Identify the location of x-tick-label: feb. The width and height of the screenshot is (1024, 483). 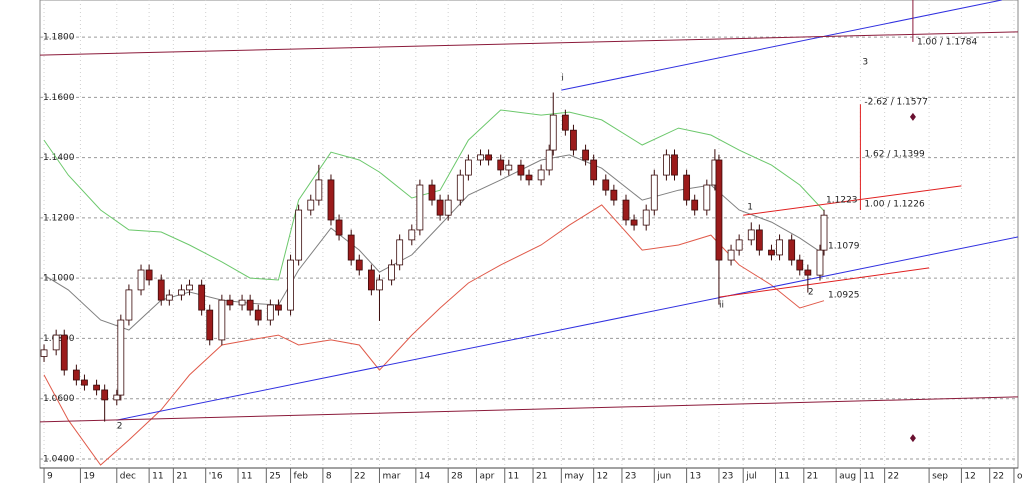
(301, 477).